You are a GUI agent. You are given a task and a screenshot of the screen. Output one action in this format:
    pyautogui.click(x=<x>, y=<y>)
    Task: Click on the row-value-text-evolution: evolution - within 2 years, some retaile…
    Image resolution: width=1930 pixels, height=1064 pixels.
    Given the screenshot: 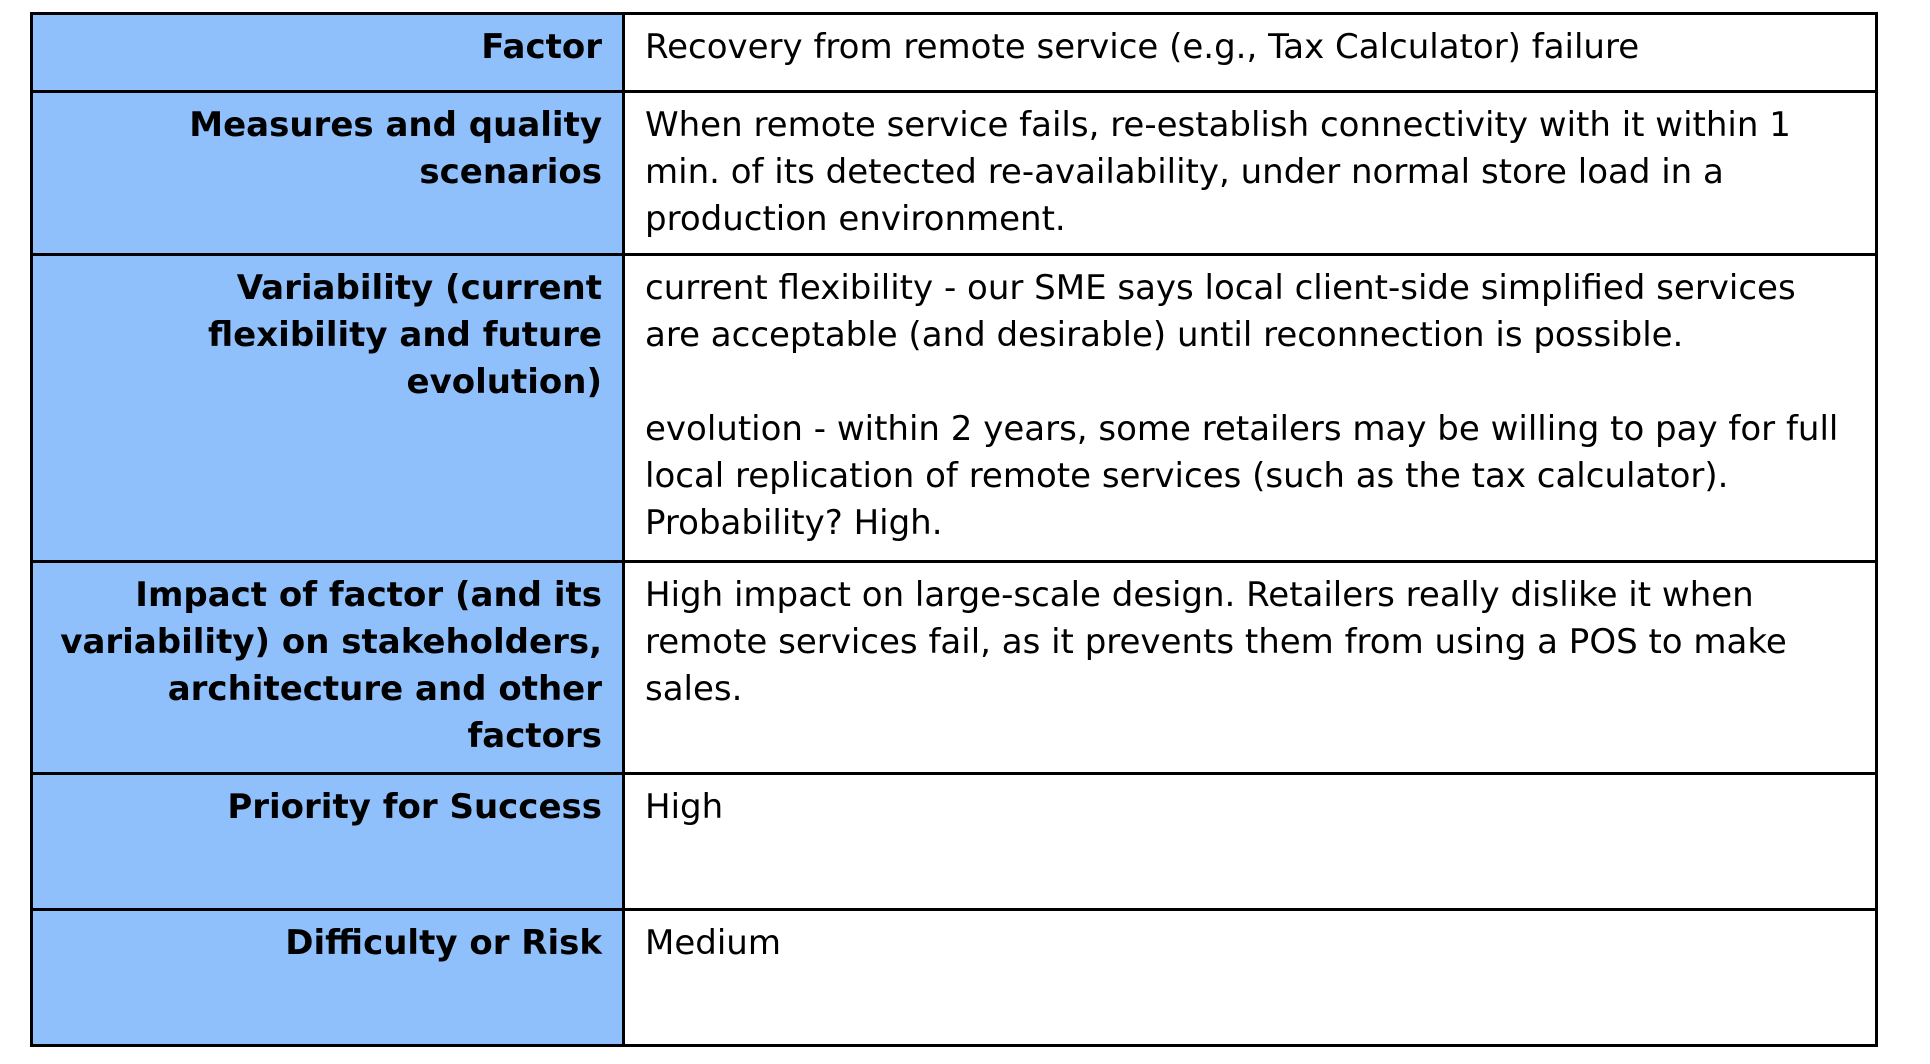 What is the action you would take?
    pyautogui.click(x=1242, y=476)
    